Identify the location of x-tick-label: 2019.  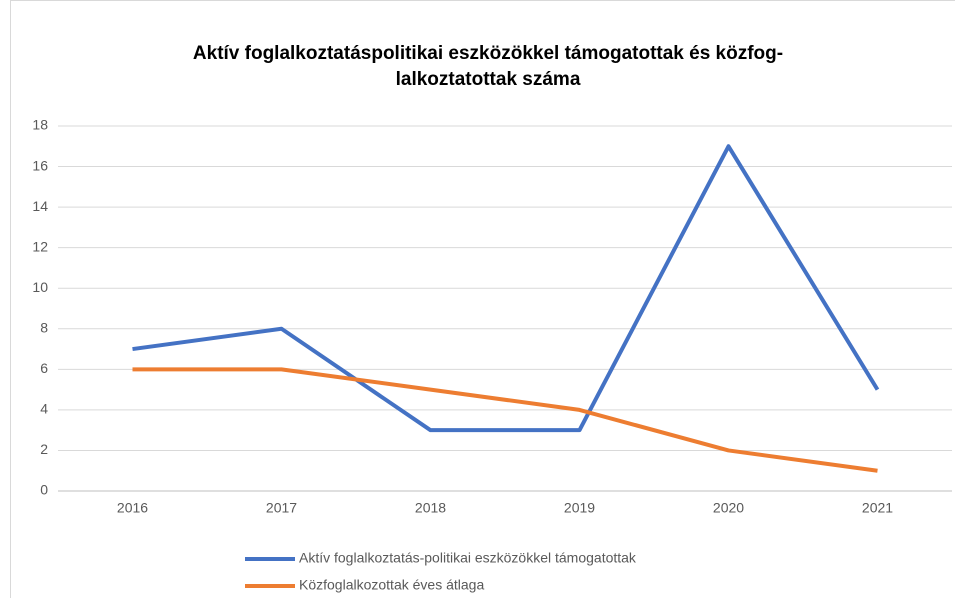
(579, 508).